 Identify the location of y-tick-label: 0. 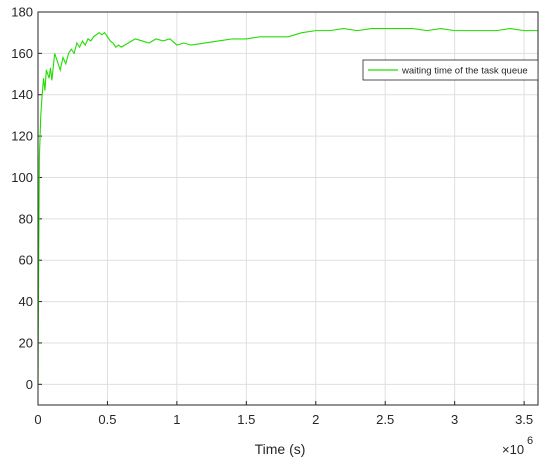
(29, 384).